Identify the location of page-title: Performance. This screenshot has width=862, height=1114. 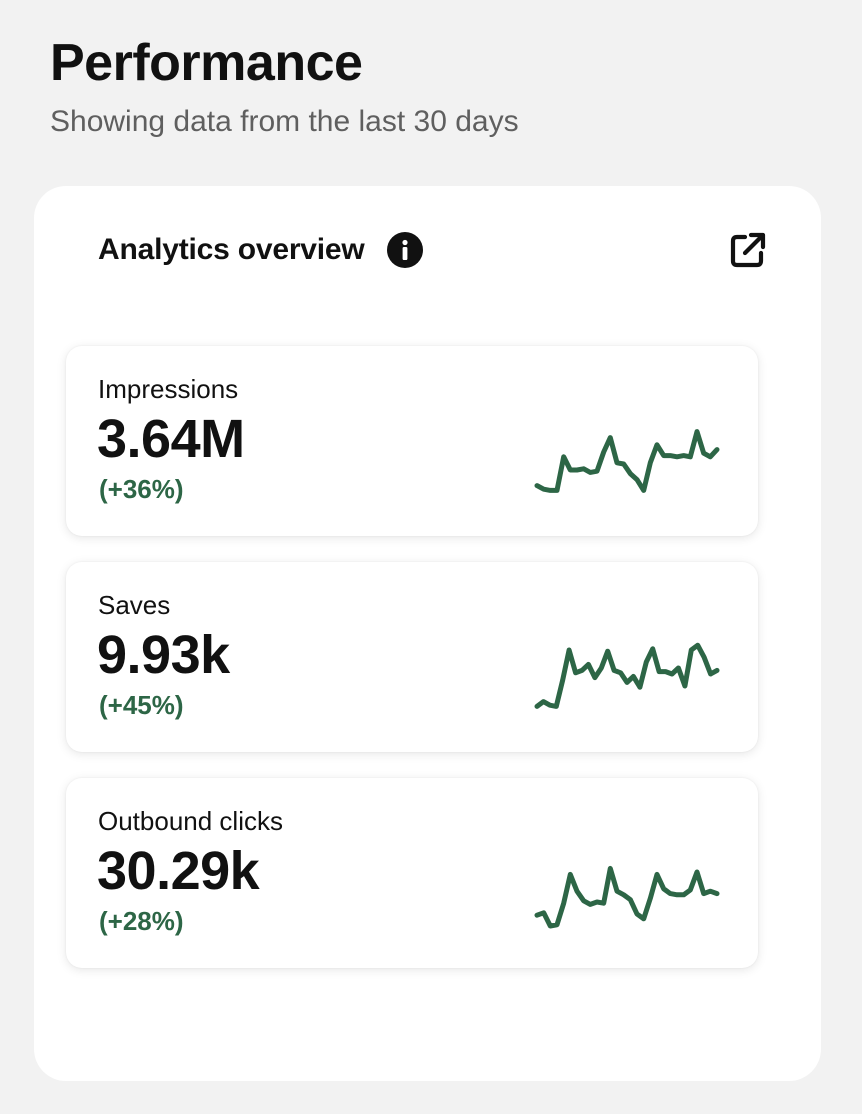
(206, 63).